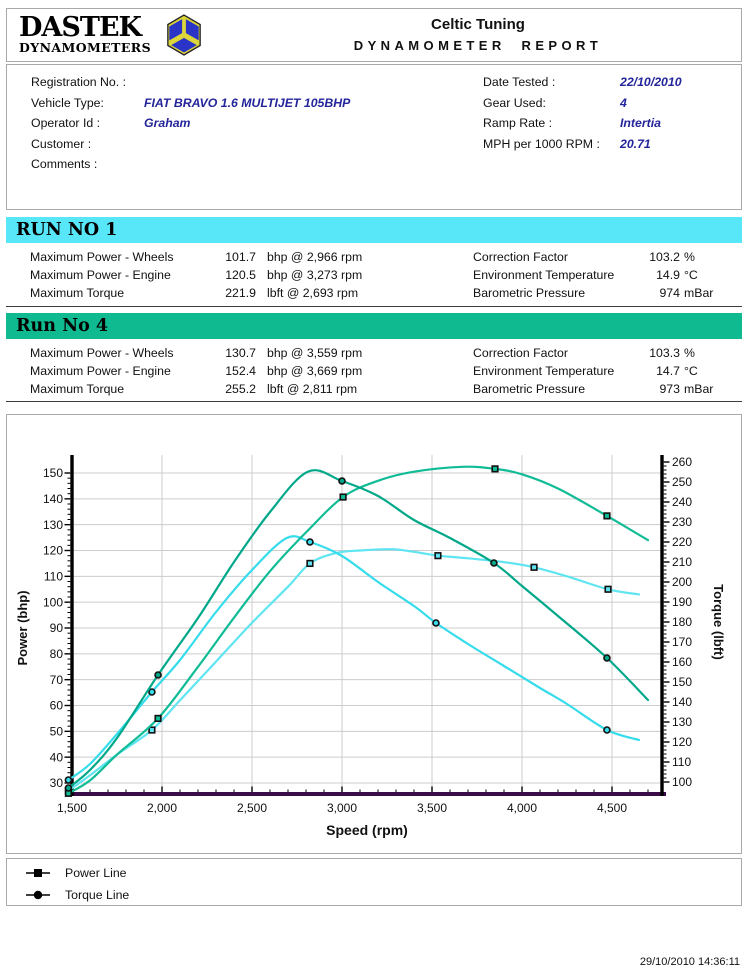 The width and height of the screenshot is (748, 980). I want to click on right-tick-label: 220, so click(682, 542).